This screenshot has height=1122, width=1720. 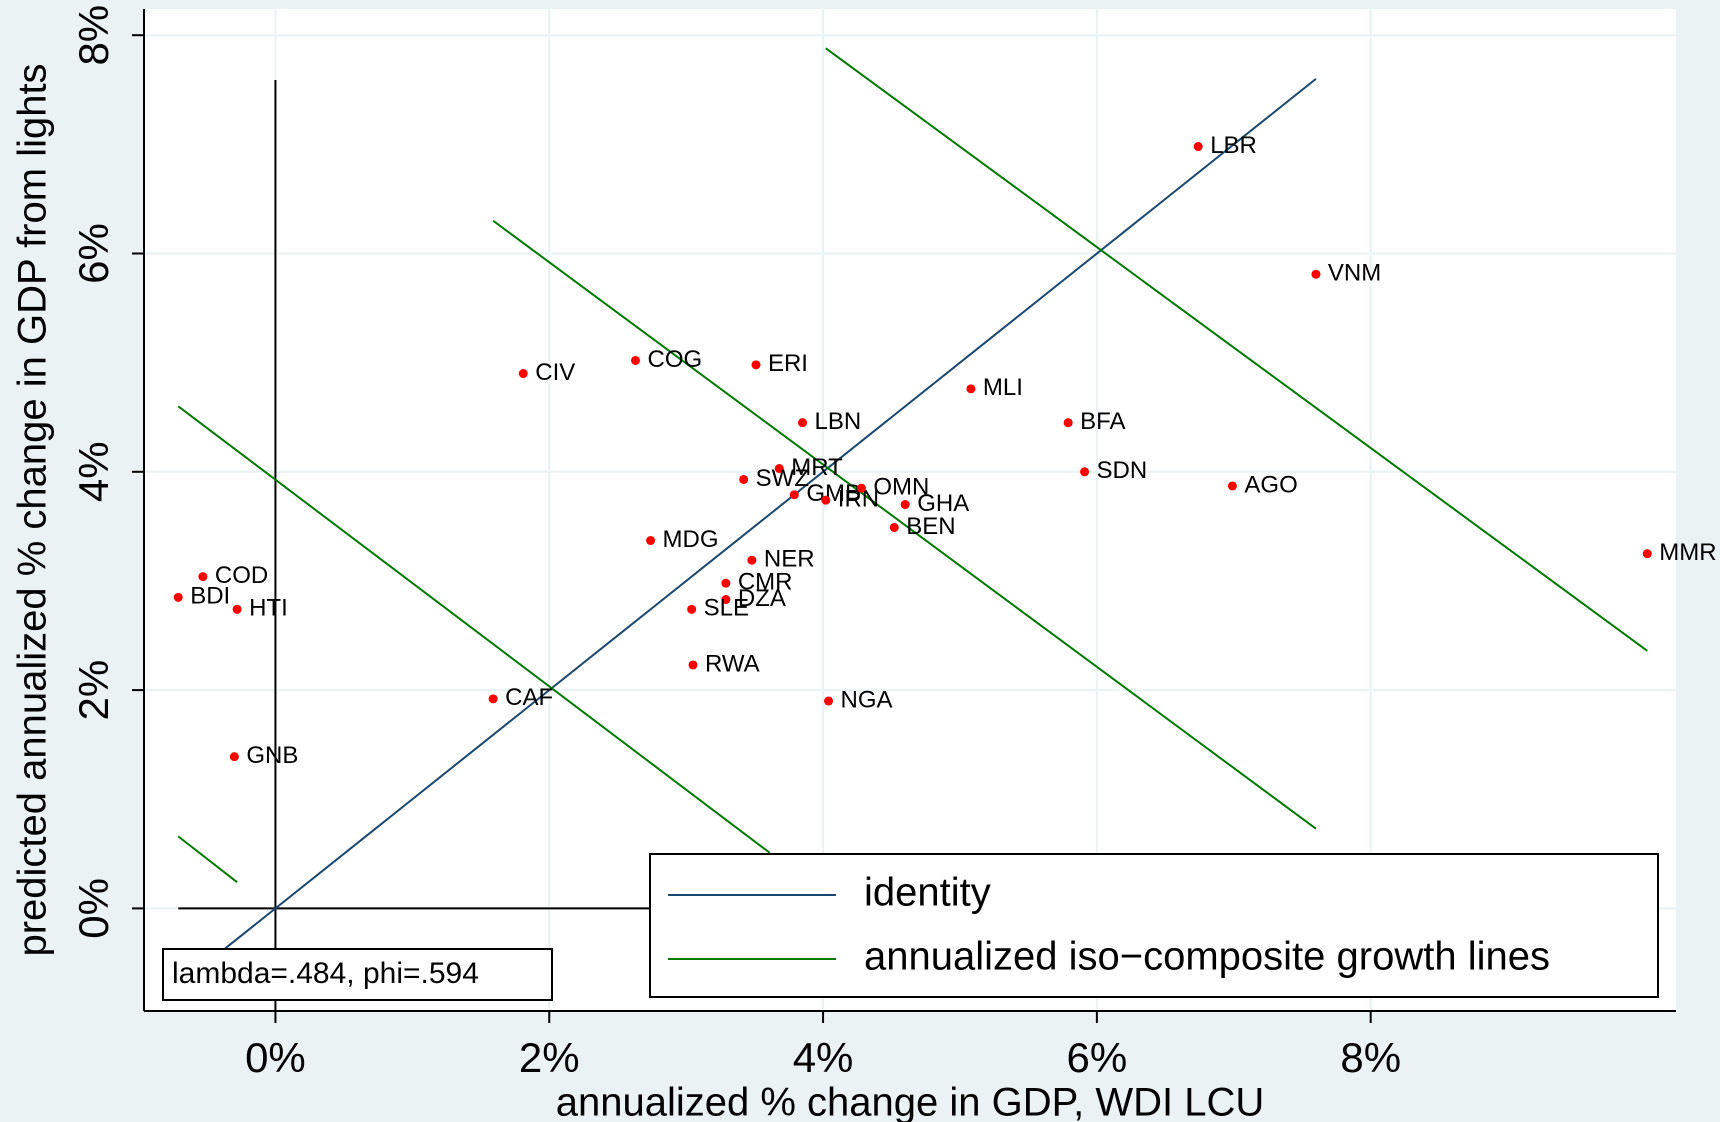 I want to click on point-label: BDI, so click(x=210, y=596).